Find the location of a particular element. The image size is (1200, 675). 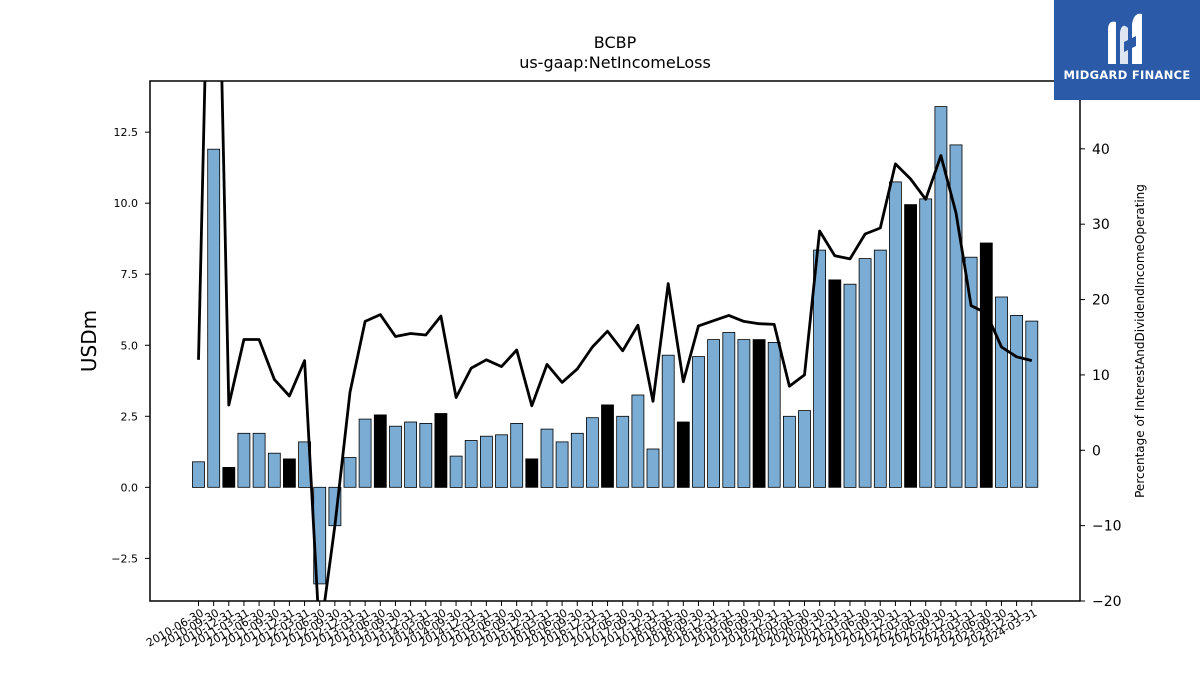

y2-tick-label: −20 is located at coordinates (1107, 602).